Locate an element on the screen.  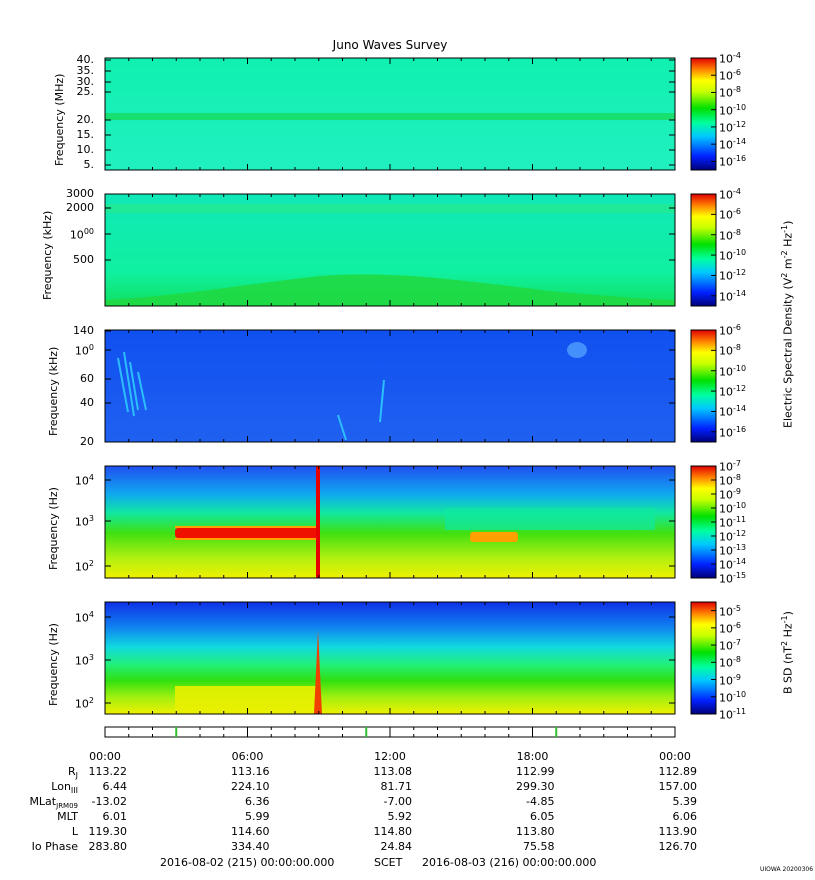
y-tick-label: 40. is located at coordinates (85, 59).